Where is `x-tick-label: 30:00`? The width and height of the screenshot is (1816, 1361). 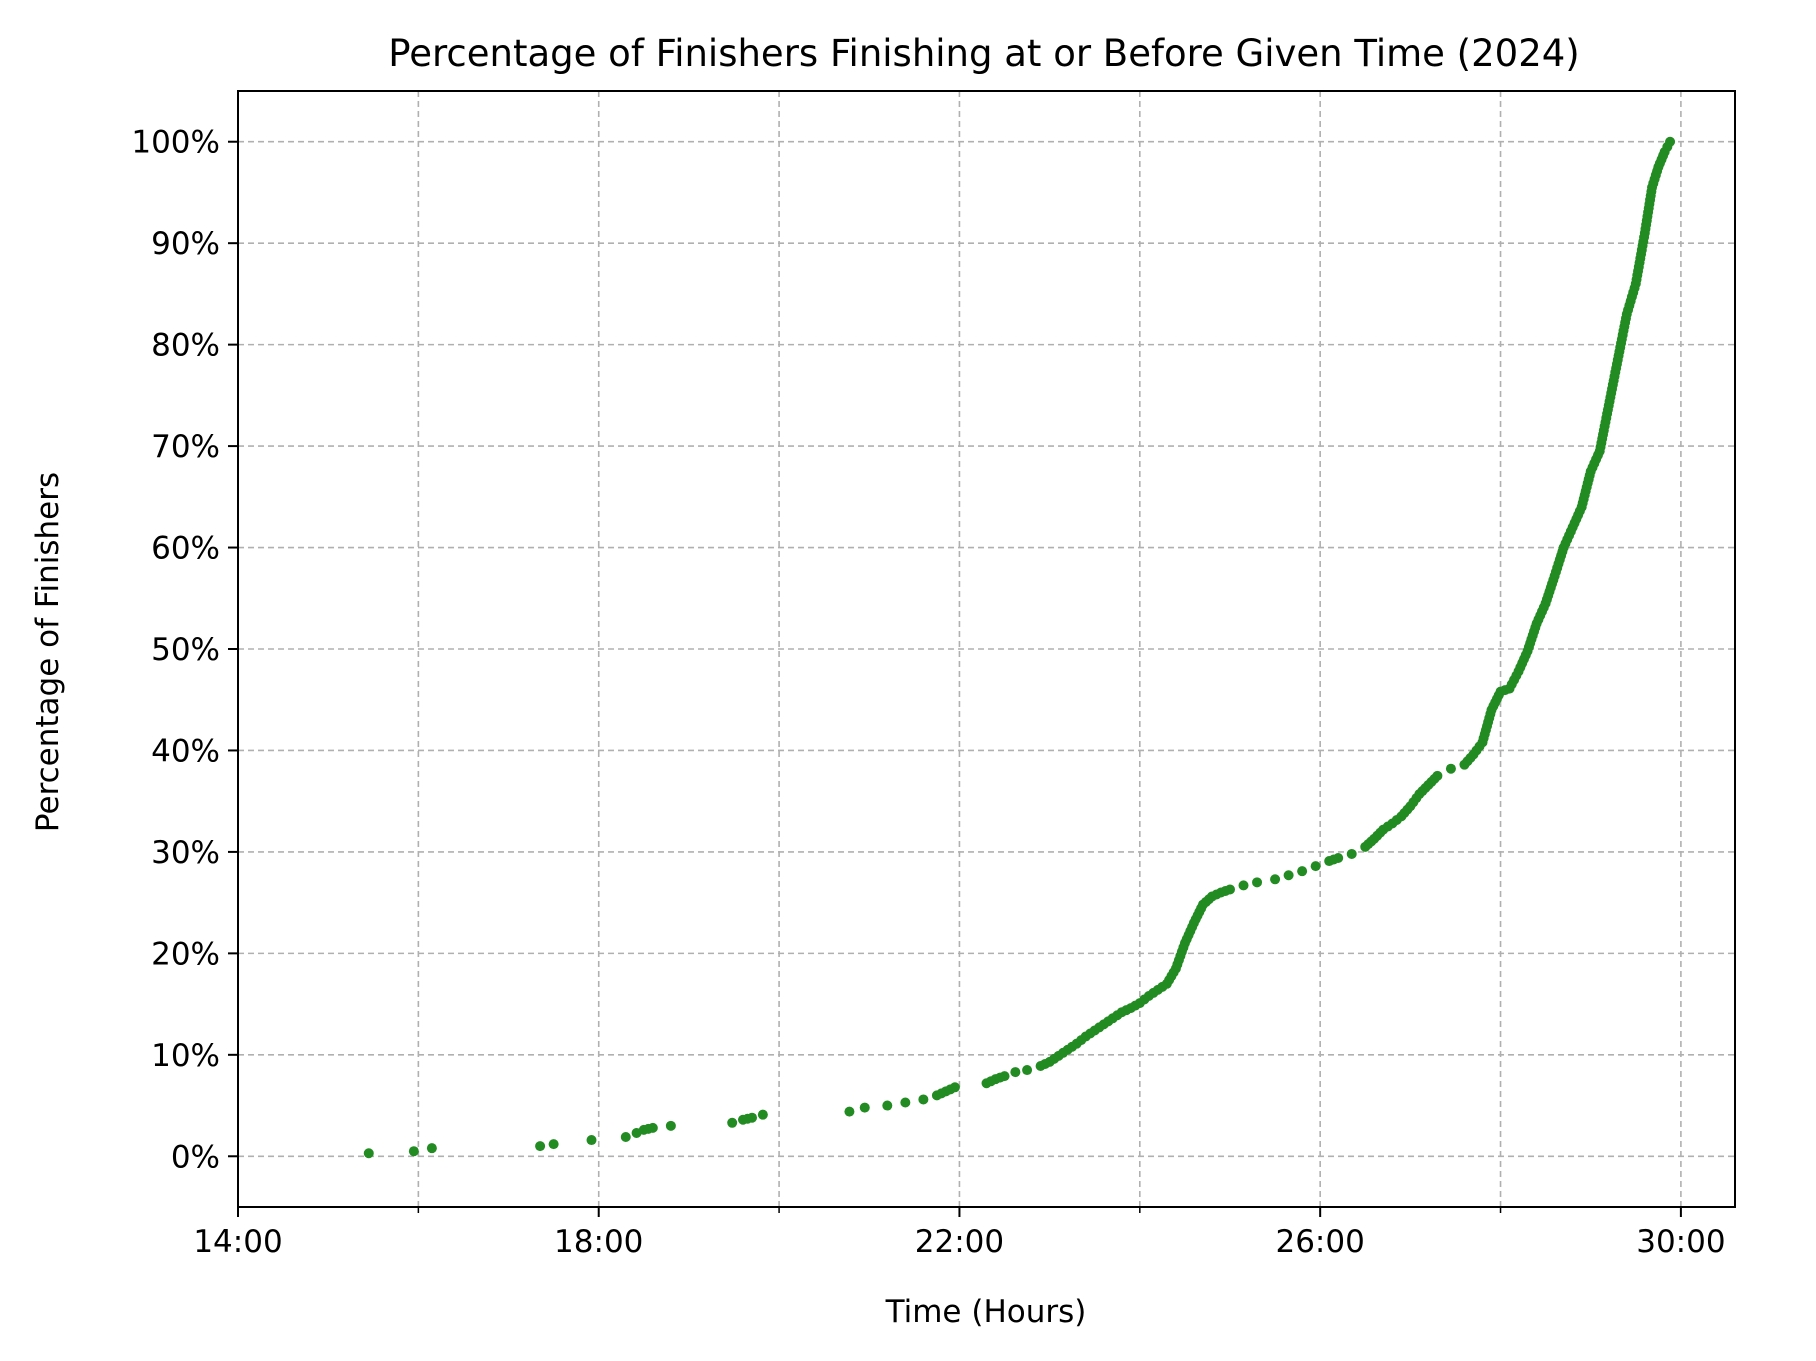
x-tick-label: 30:00 is located at coordinates (1680, 1242).